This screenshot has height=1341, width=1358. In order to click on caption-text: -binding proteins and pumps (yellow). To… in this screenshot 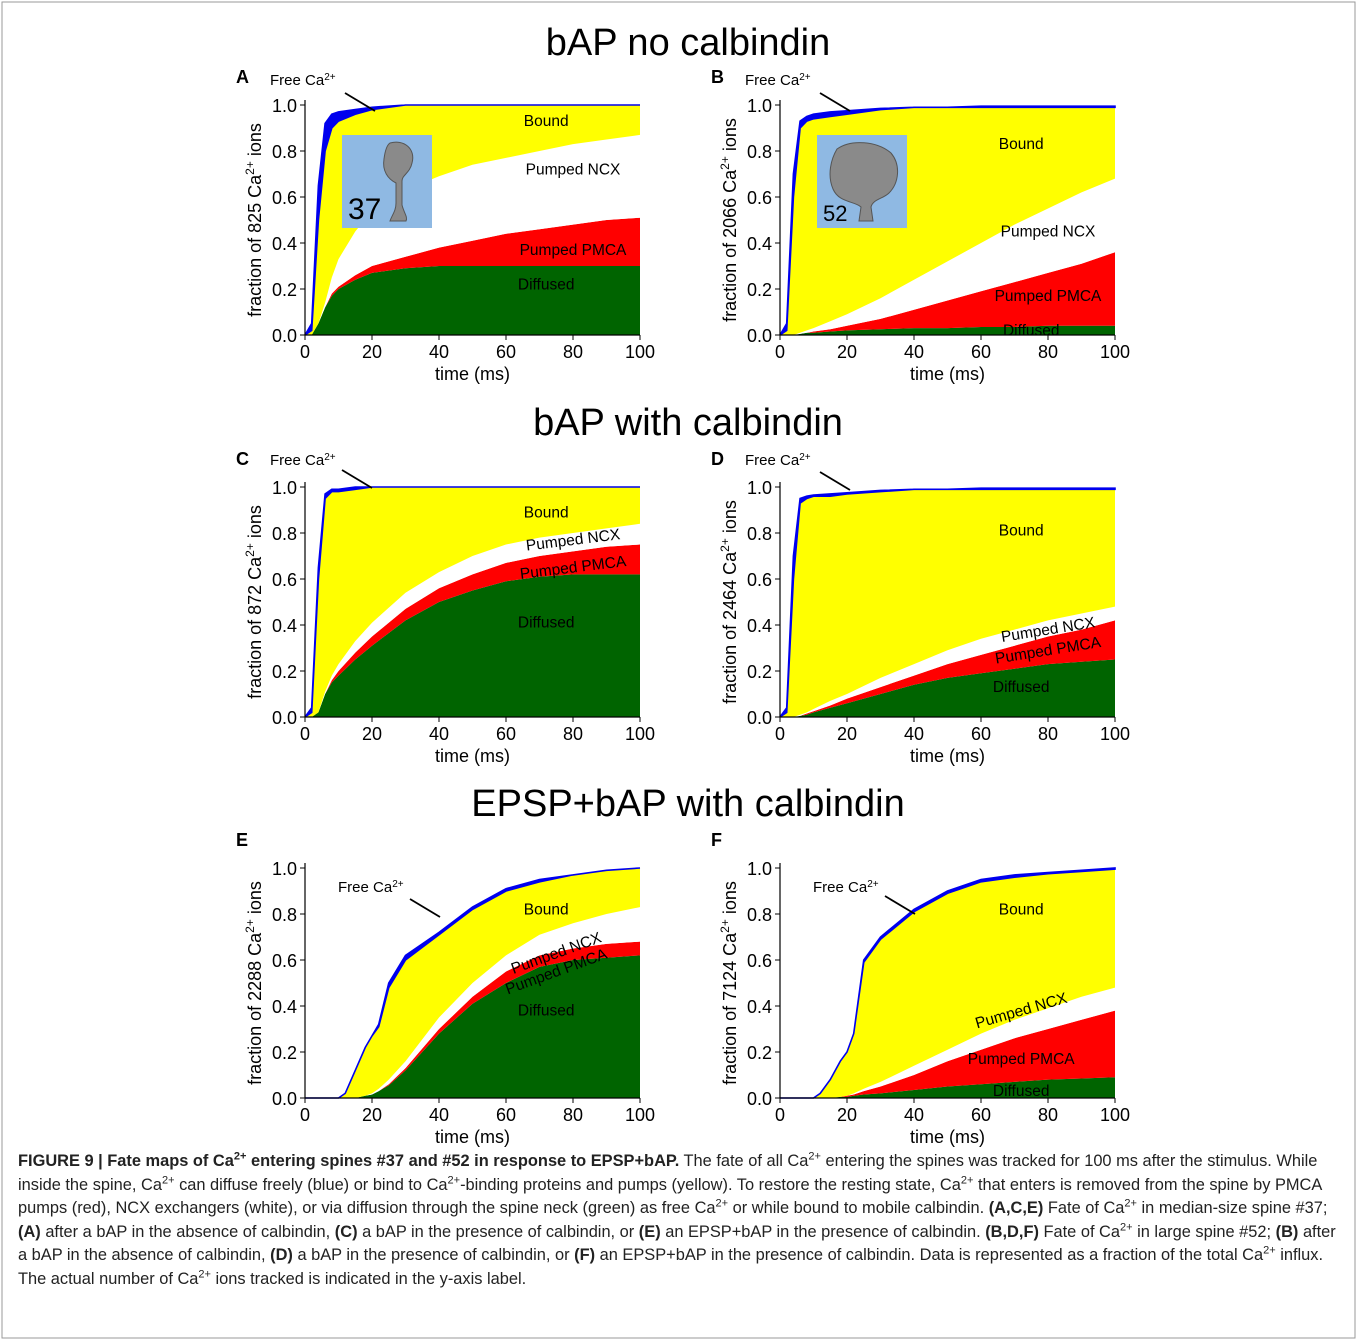, I will do `click(710, 1184)`.